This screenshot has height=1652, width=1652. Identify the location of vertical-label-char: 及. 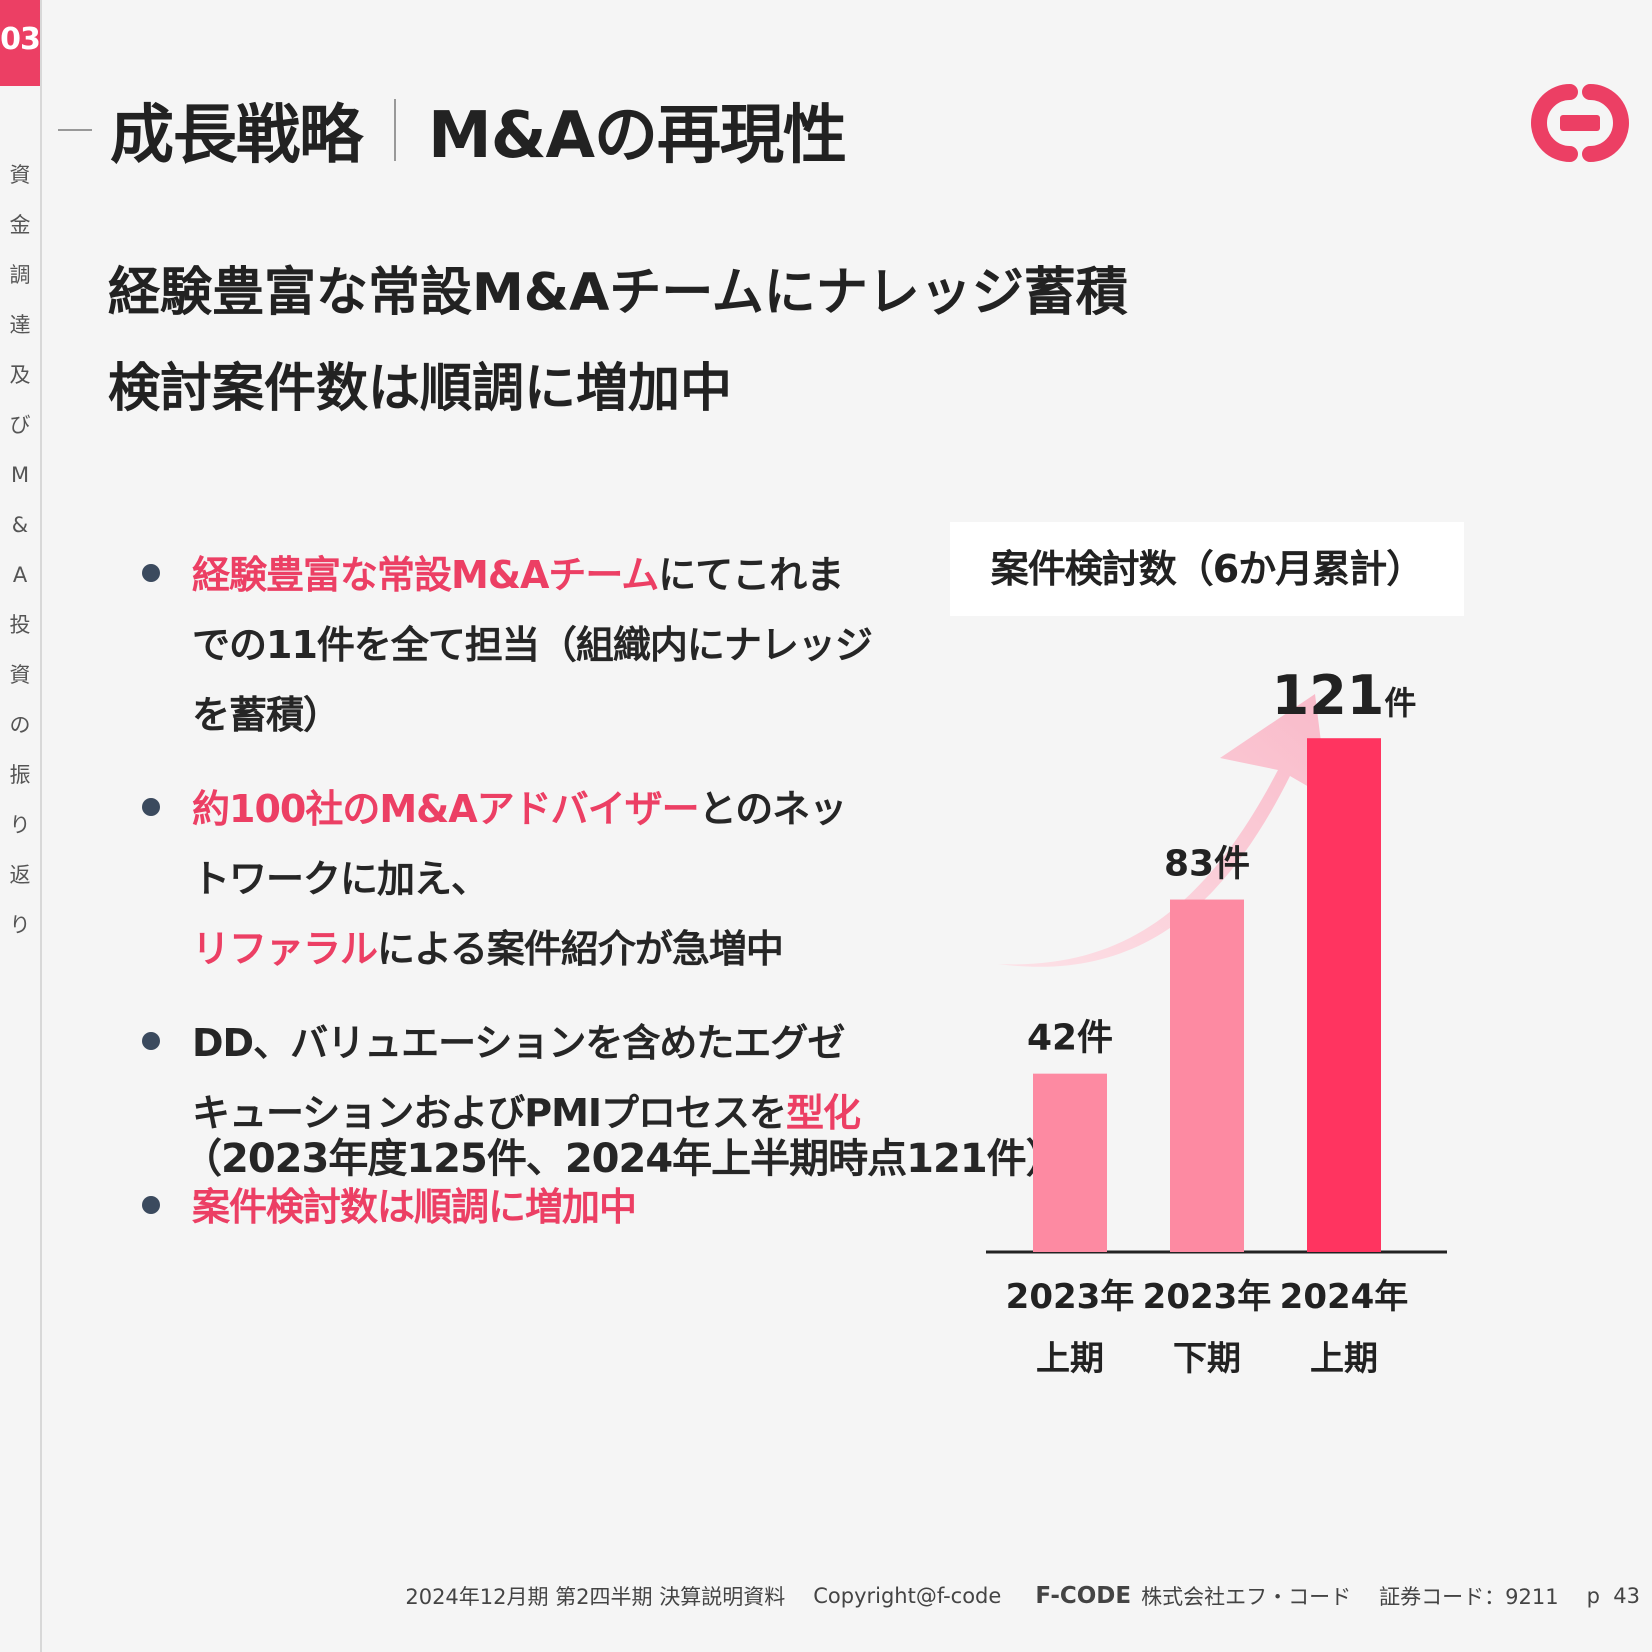
(20, 375).